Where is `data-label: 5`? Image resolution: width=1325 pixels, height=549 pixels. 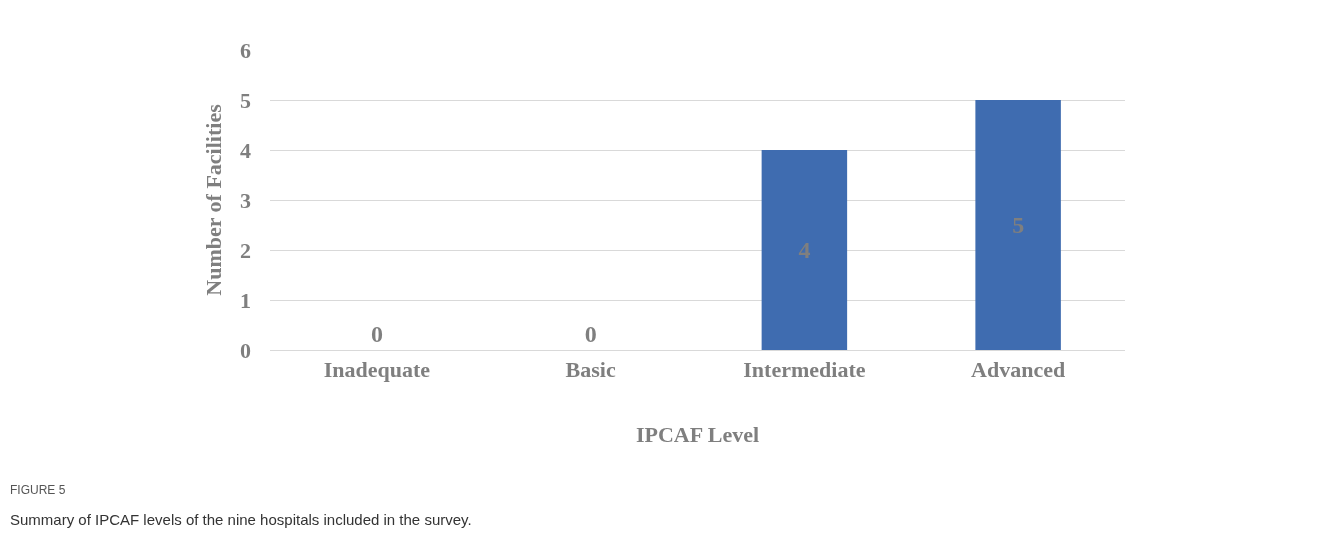
data-label: 5 is located at coordinates (1018, 225).